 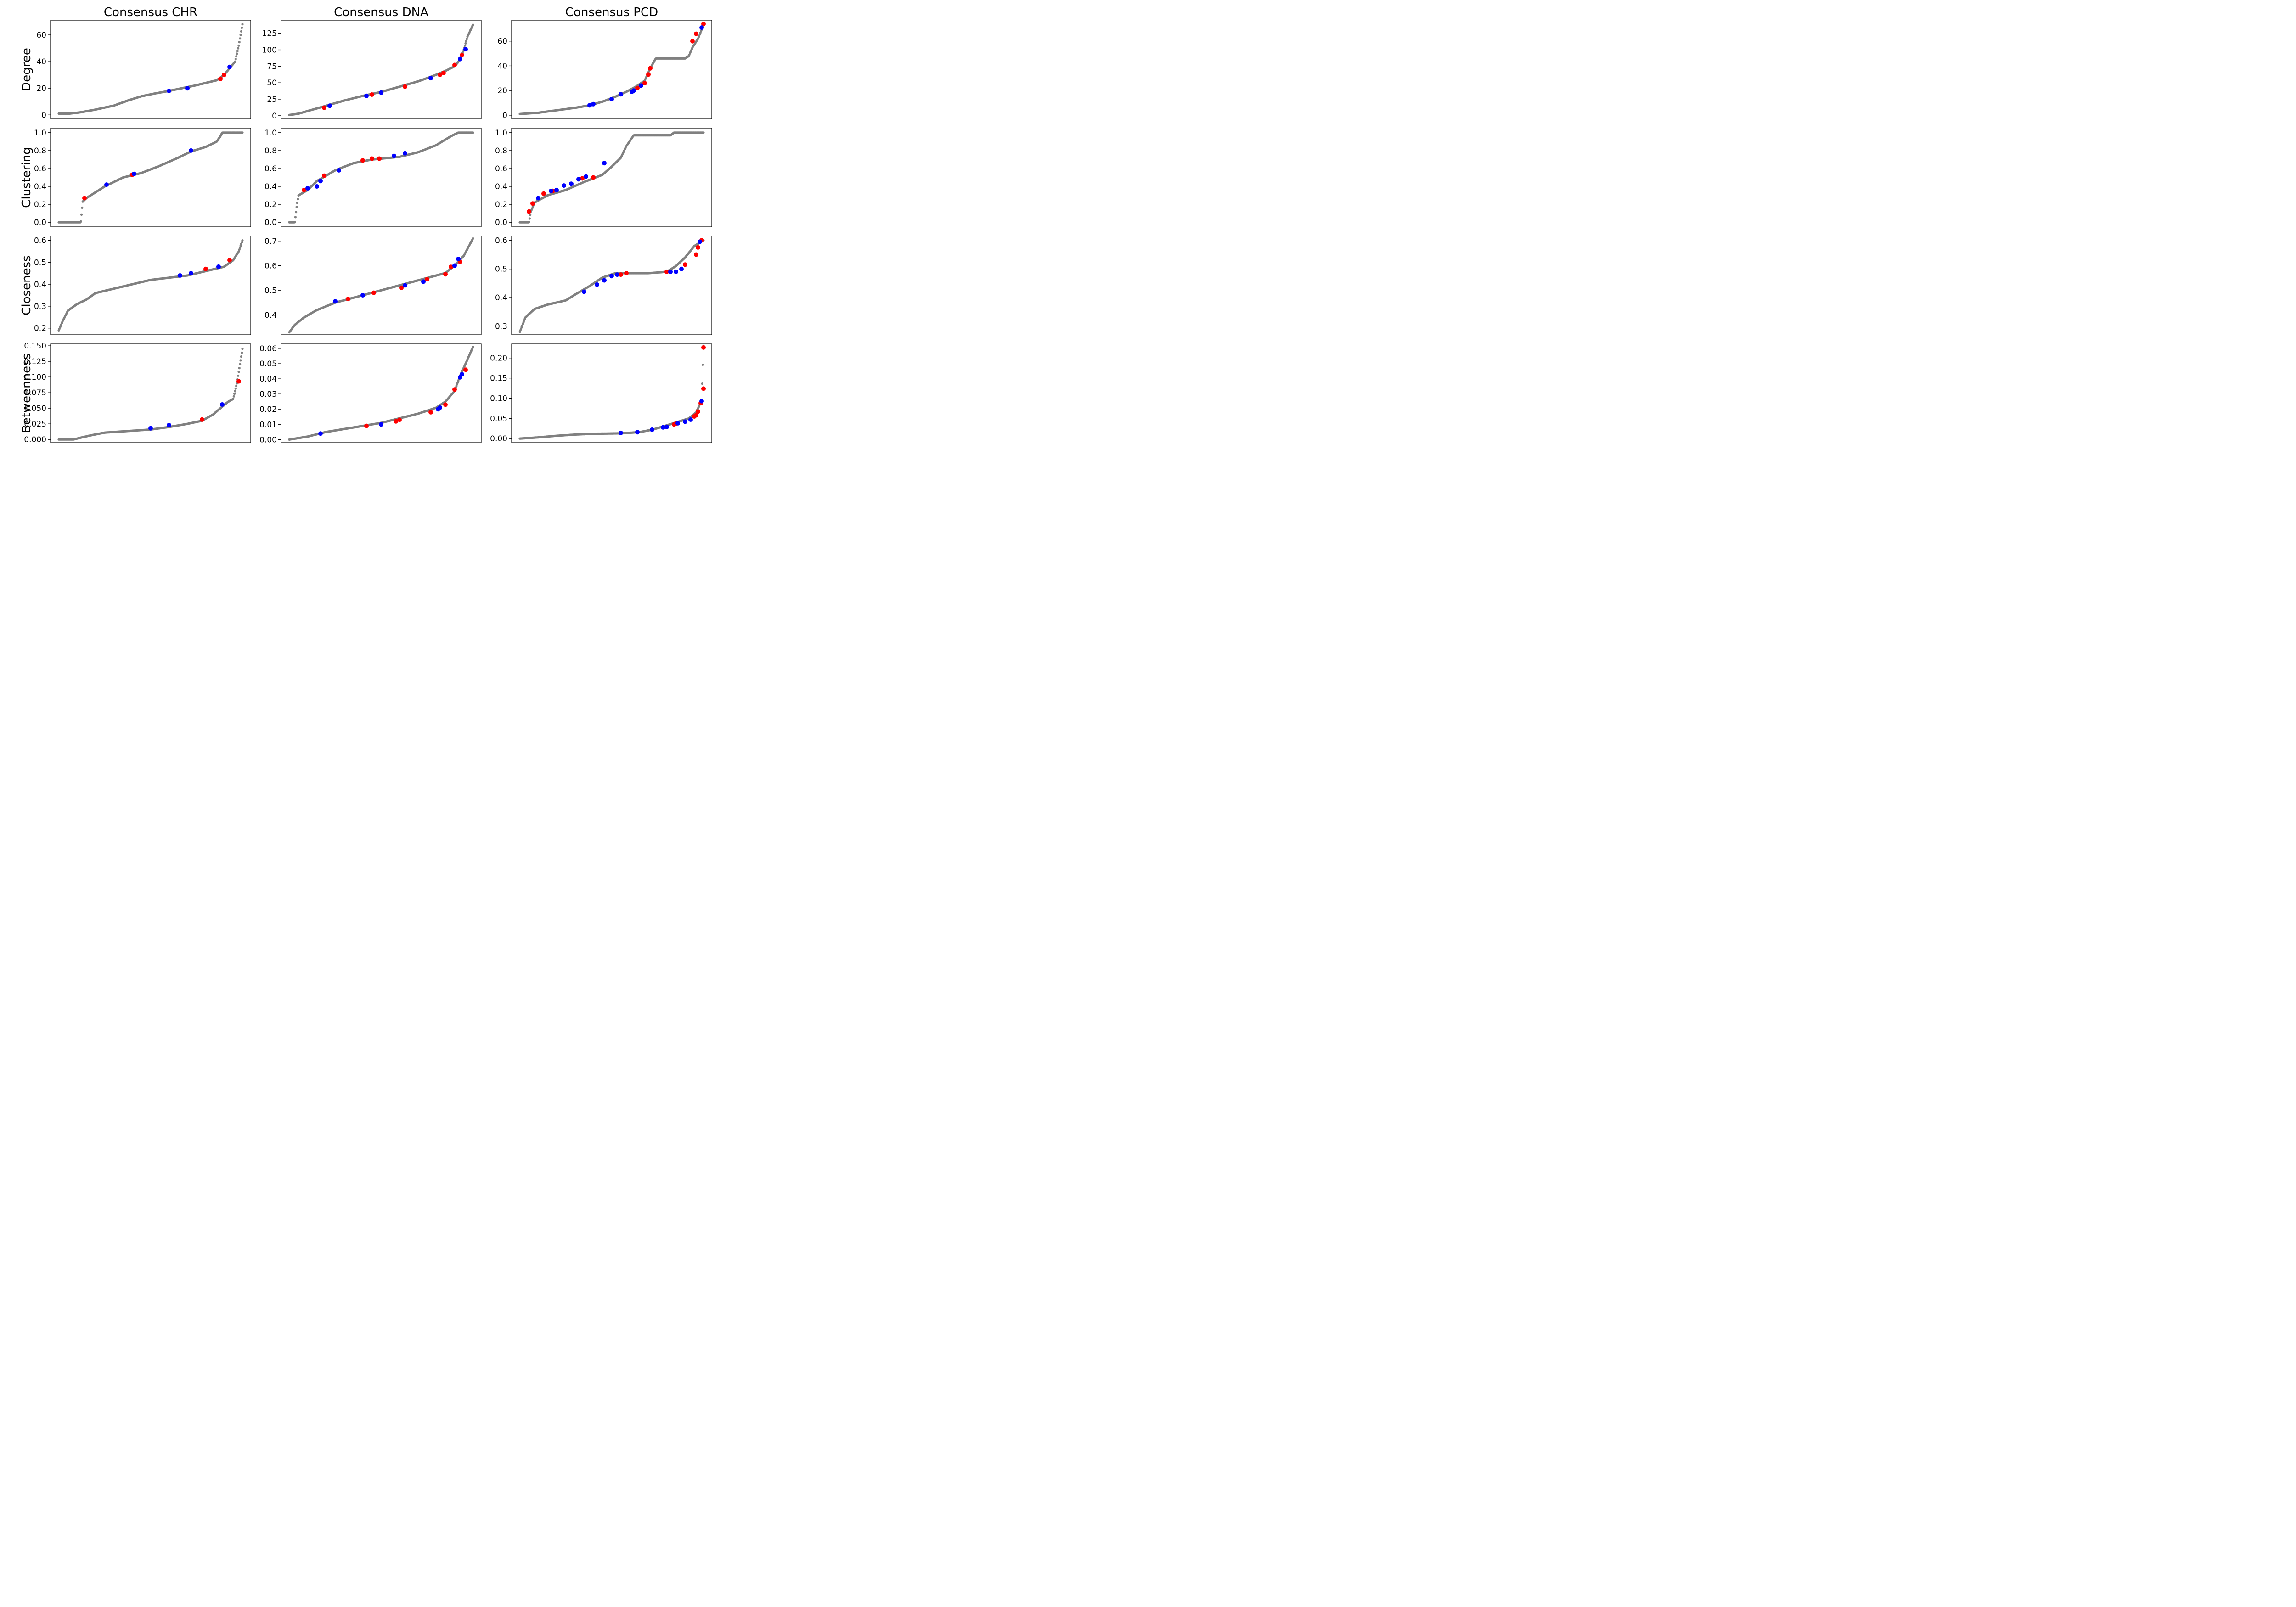 I want to click on y-tick-label: 0.025, so click(x=35, y=424).